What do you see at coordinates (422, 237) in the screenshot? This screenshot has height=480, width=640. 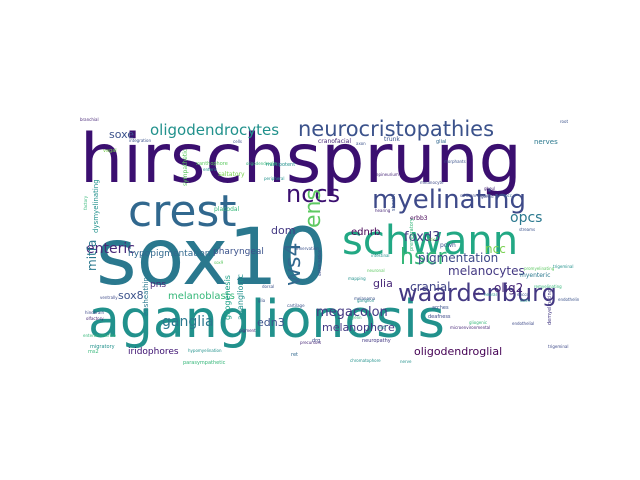 I see `word-foxd3: foxd3` at bounding box center [422, 237].